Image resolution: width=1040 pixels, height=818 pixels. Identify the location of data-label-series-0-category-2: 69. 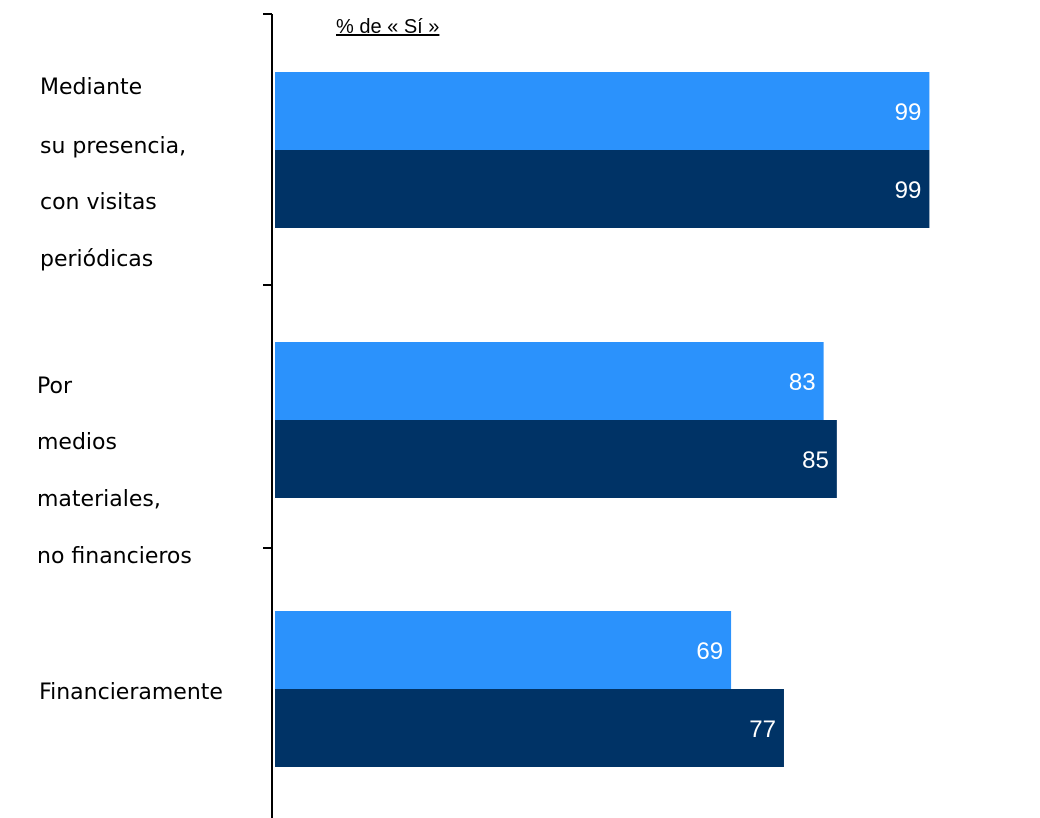
(709, 651).